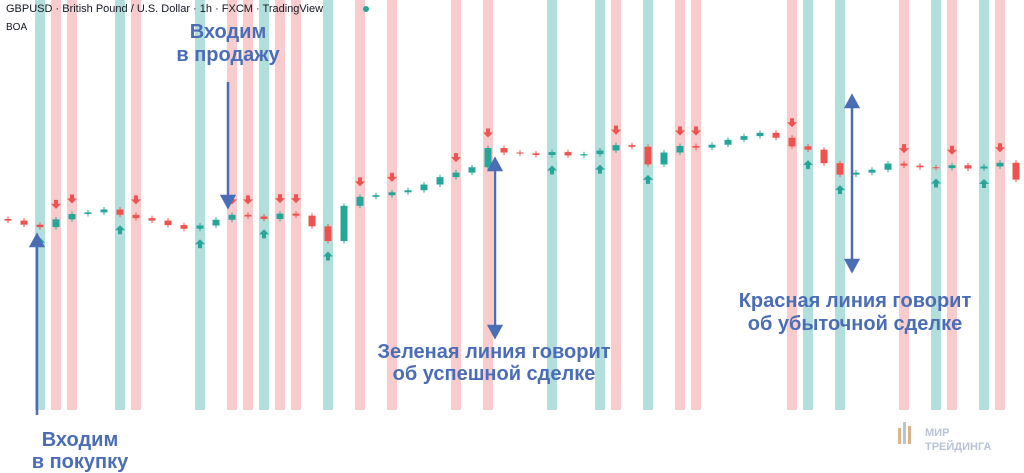 The height and width of the screenshot is (473, 1024). Describe the element at coordinates (493, 352) in the screenshot. I see `annotation: Зеленая линия говорит` at that location.